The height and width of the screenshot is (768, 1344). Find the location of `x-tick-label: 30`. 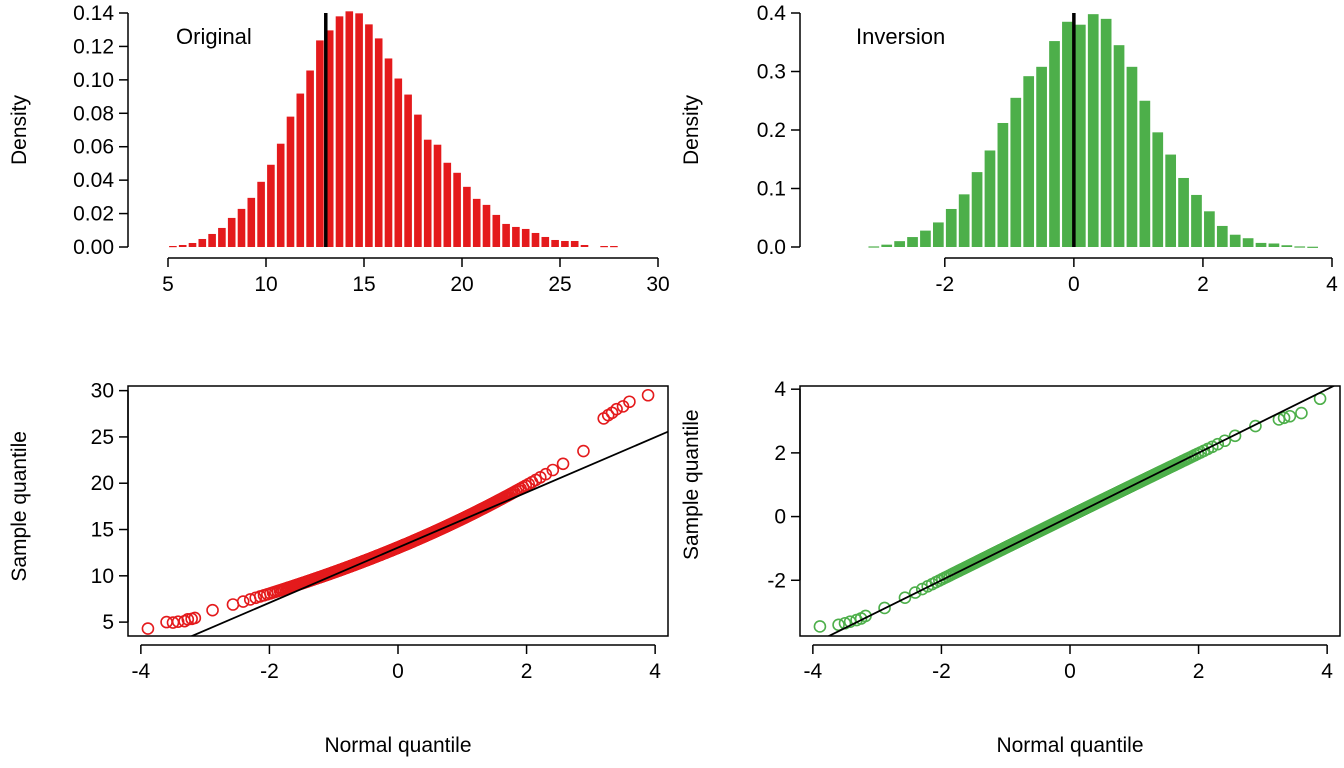

x-tick-label: 30 is located at coordinates (657, 284).